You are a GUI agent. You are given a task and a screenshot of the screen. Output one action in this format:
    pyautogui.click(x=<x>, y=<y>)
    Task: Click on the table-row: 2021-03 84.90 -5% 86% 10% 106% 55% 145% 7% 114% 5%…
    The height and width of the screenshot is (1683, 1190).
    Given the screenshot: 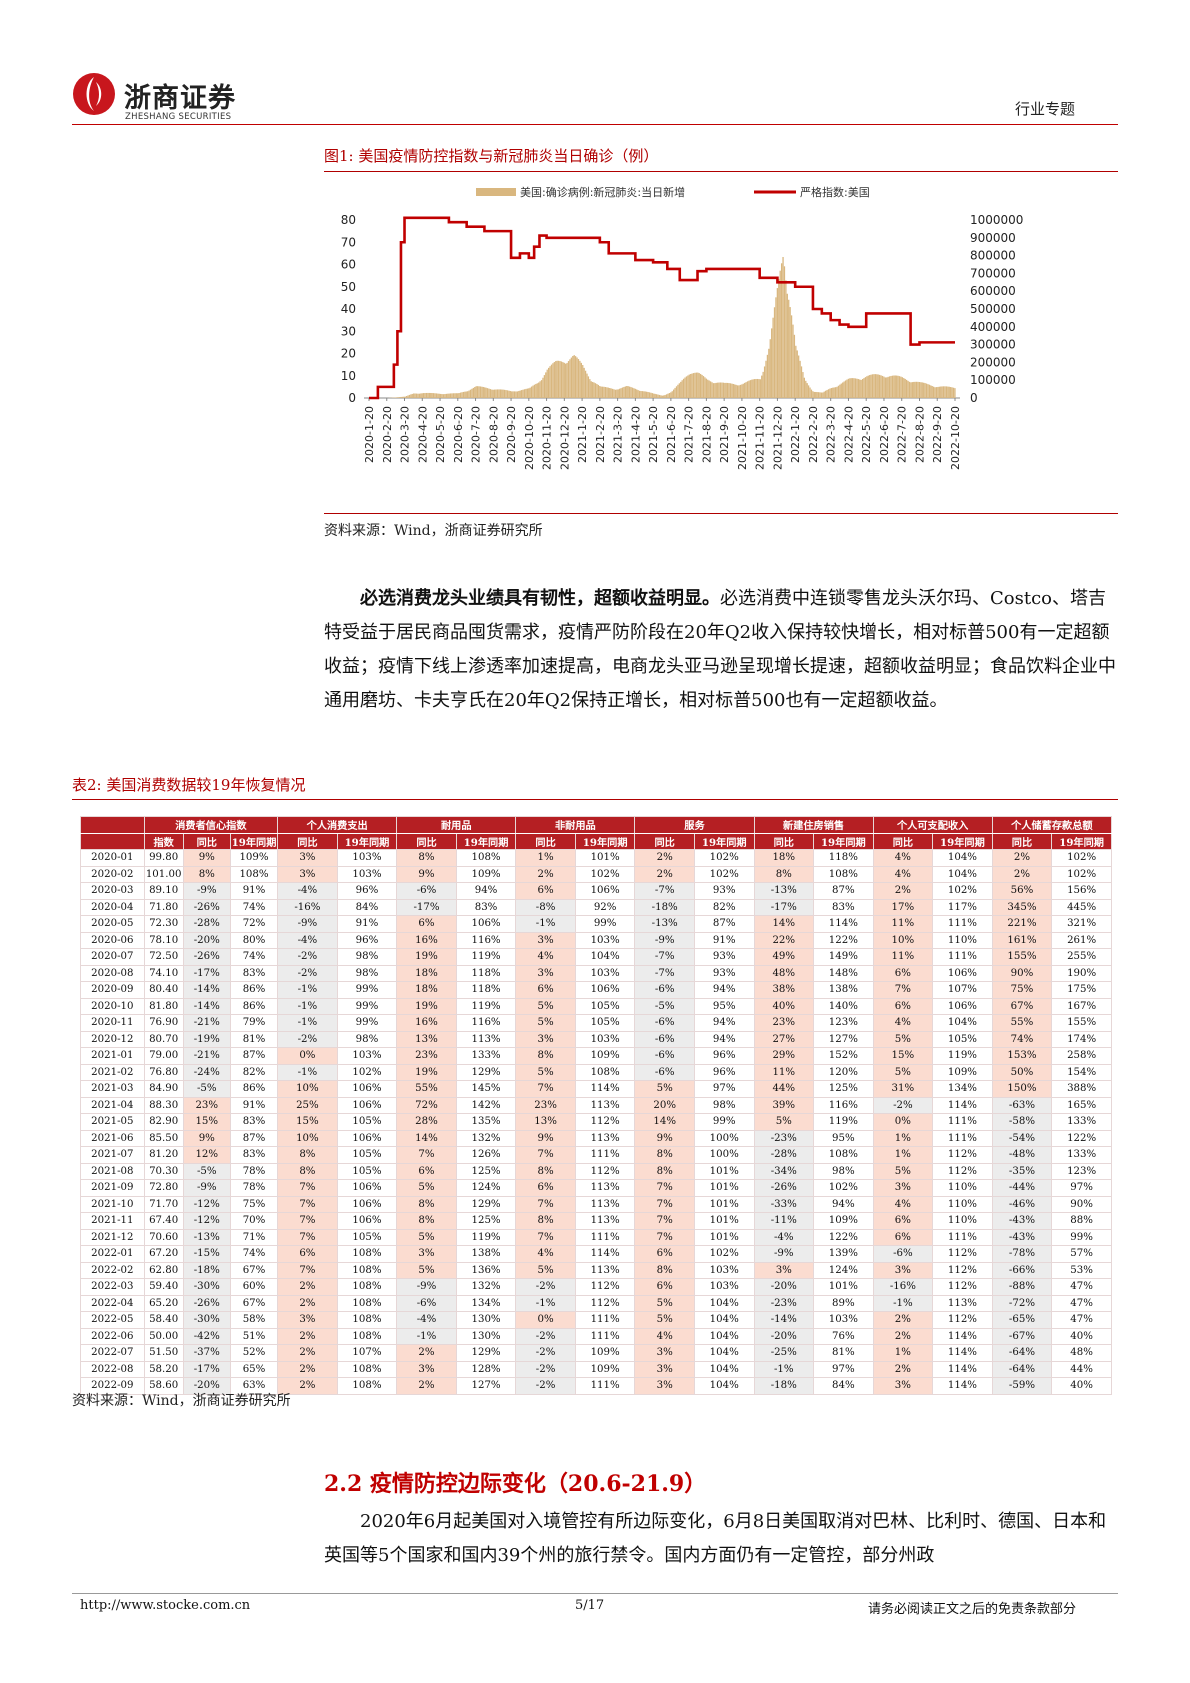 What is the action you would take?
    pyautogui.click(x=596, y=1089)
    